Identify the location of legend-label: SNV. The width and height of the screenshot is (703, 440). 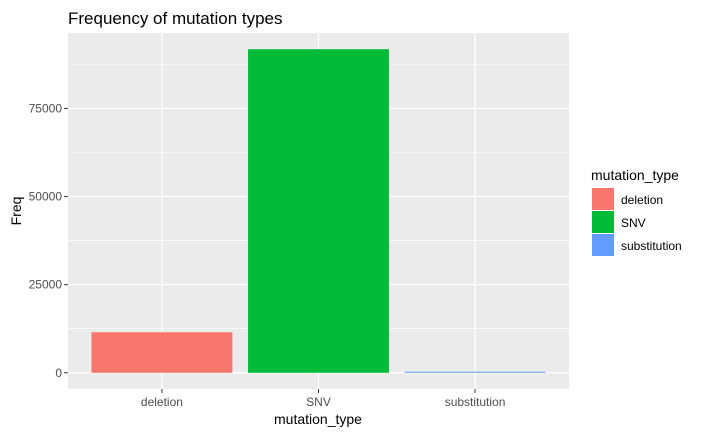
(633, 223).